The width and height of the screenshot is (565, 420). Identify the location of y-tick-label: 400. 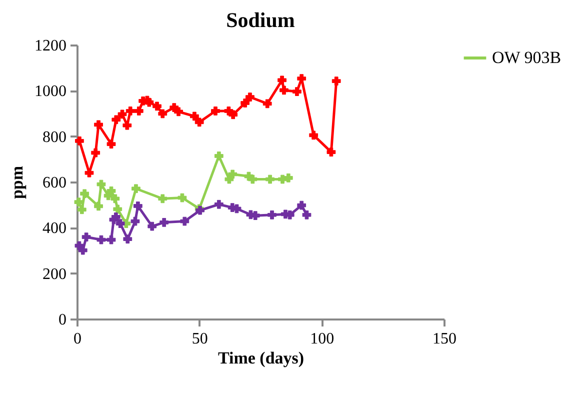
(54, 229).